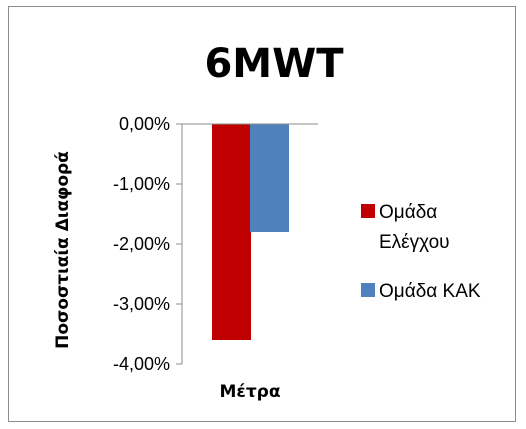 This screenshot has height=429, width=526. Describe the element at coordinates (141, 364) in the screenshot. I see `y-tick-label: -4,00%` at that location.